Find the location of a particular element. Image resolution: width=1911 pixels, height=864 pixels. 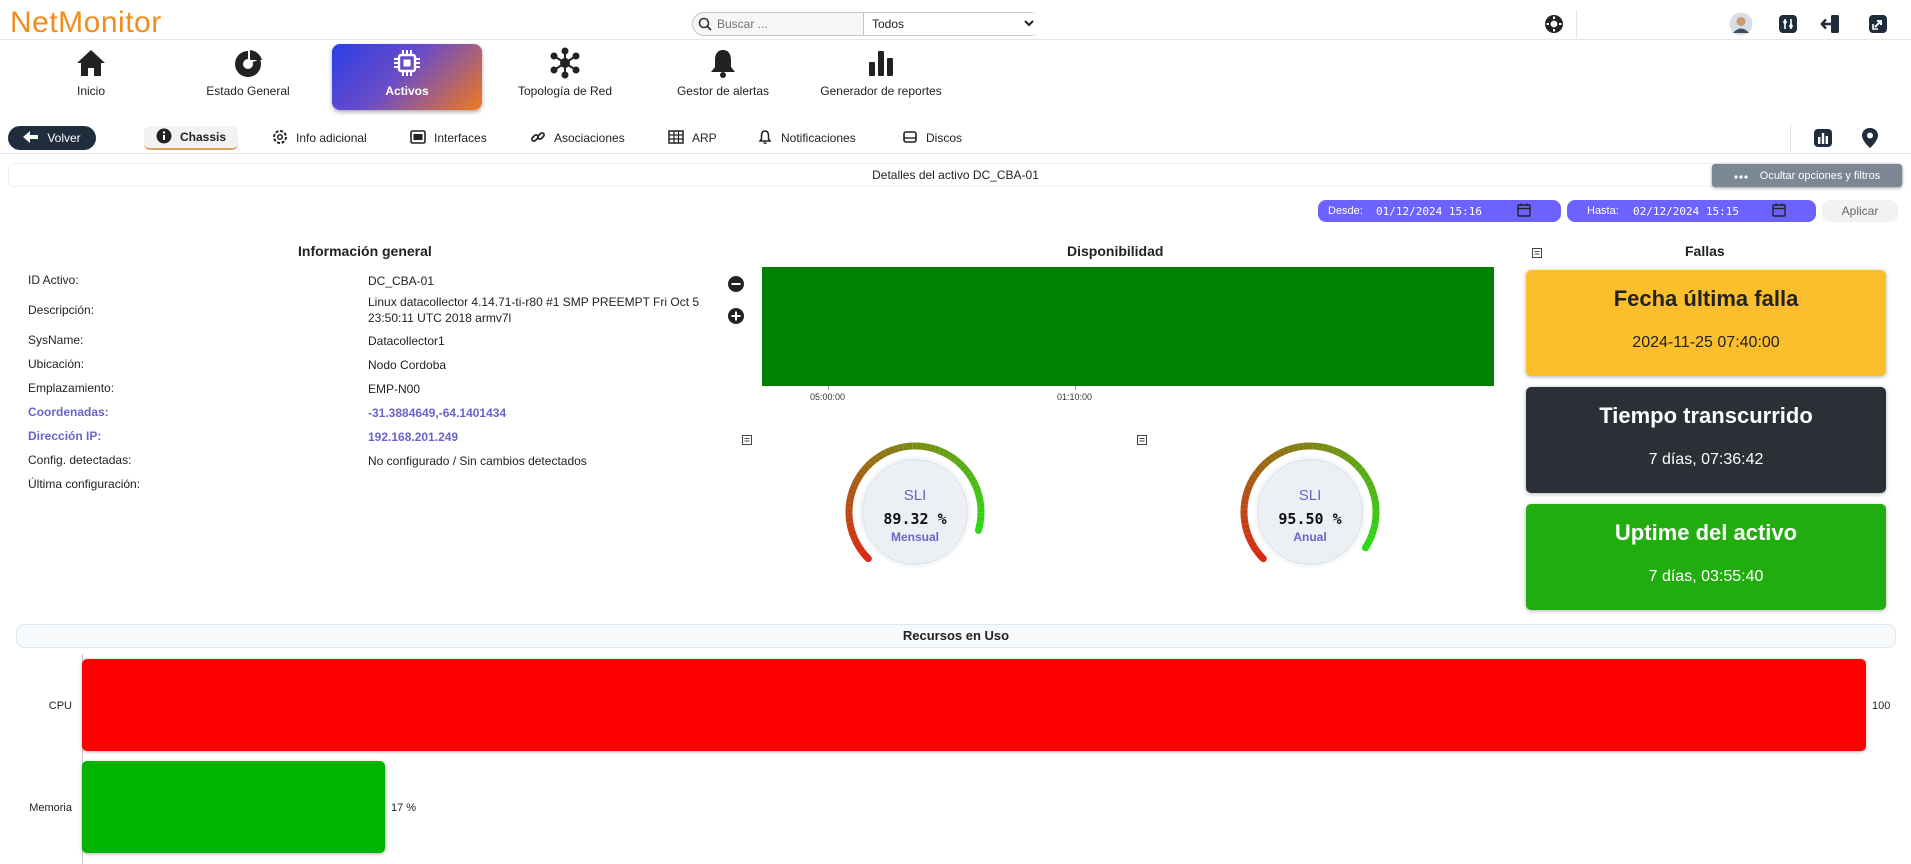

top-bar: NetMonitor Todos is located at coordinates (955, 20).